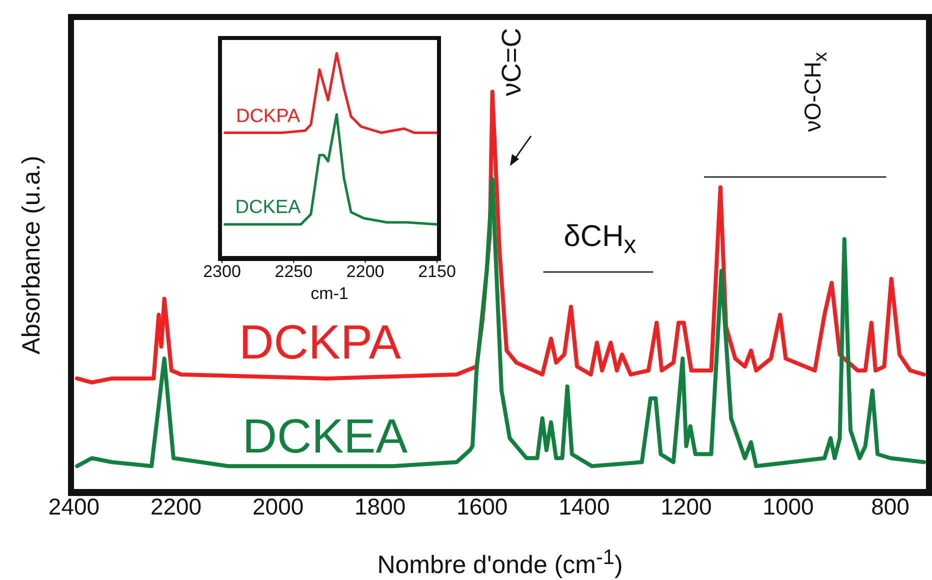 The width and height of the screenshot is (932, 580). What do you see at coordinates (890, 506) in the screenshot?
I see `x-tick-label: 800` at bounding box center [890, 506].